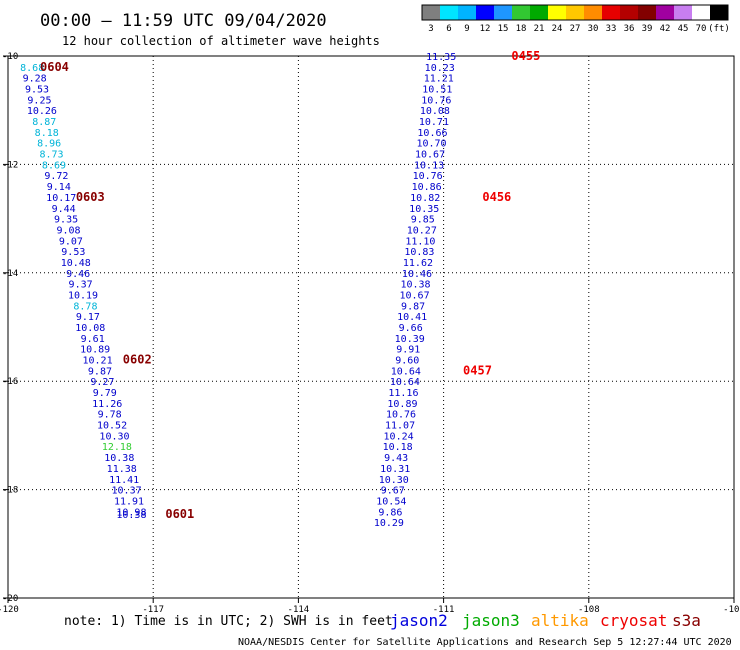 This screenshot has height=650, width=740. I want to click on x-tick-label: -117, so click(153, 610).